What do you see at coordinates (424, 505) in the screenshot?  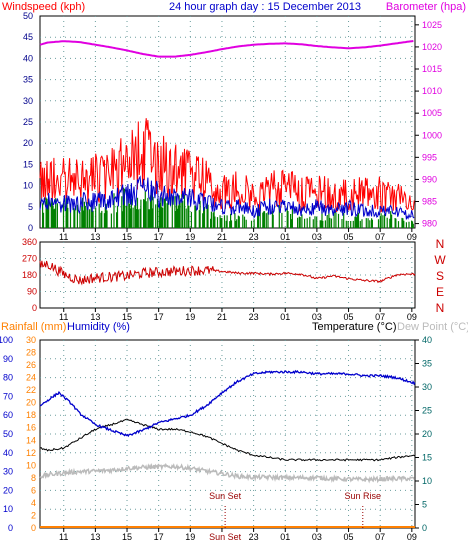 I see `temperature-tick-label: 5` at bounding box center [424, 505].